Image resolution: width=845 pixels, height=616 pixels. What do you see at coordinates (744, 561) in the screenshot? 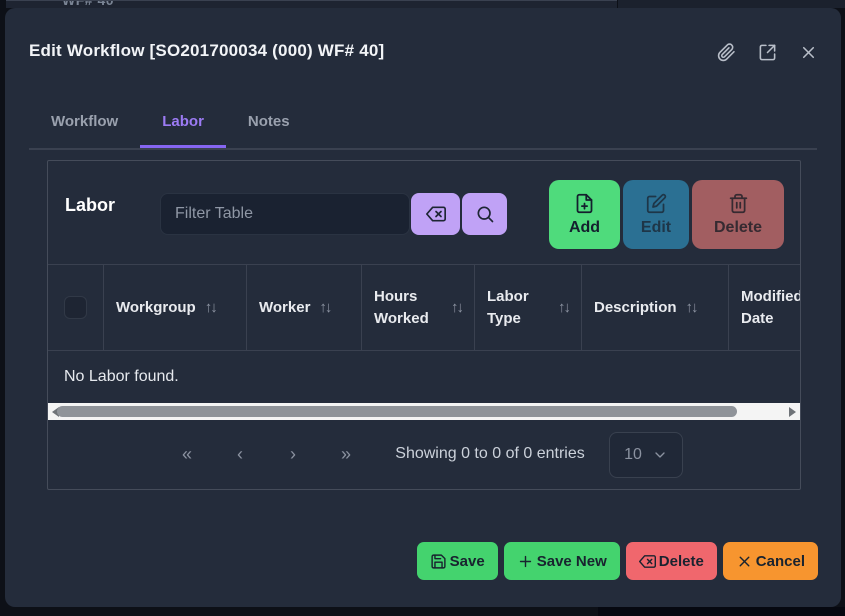
I see `cancel-x-icon` at bounding box center [744, 561].